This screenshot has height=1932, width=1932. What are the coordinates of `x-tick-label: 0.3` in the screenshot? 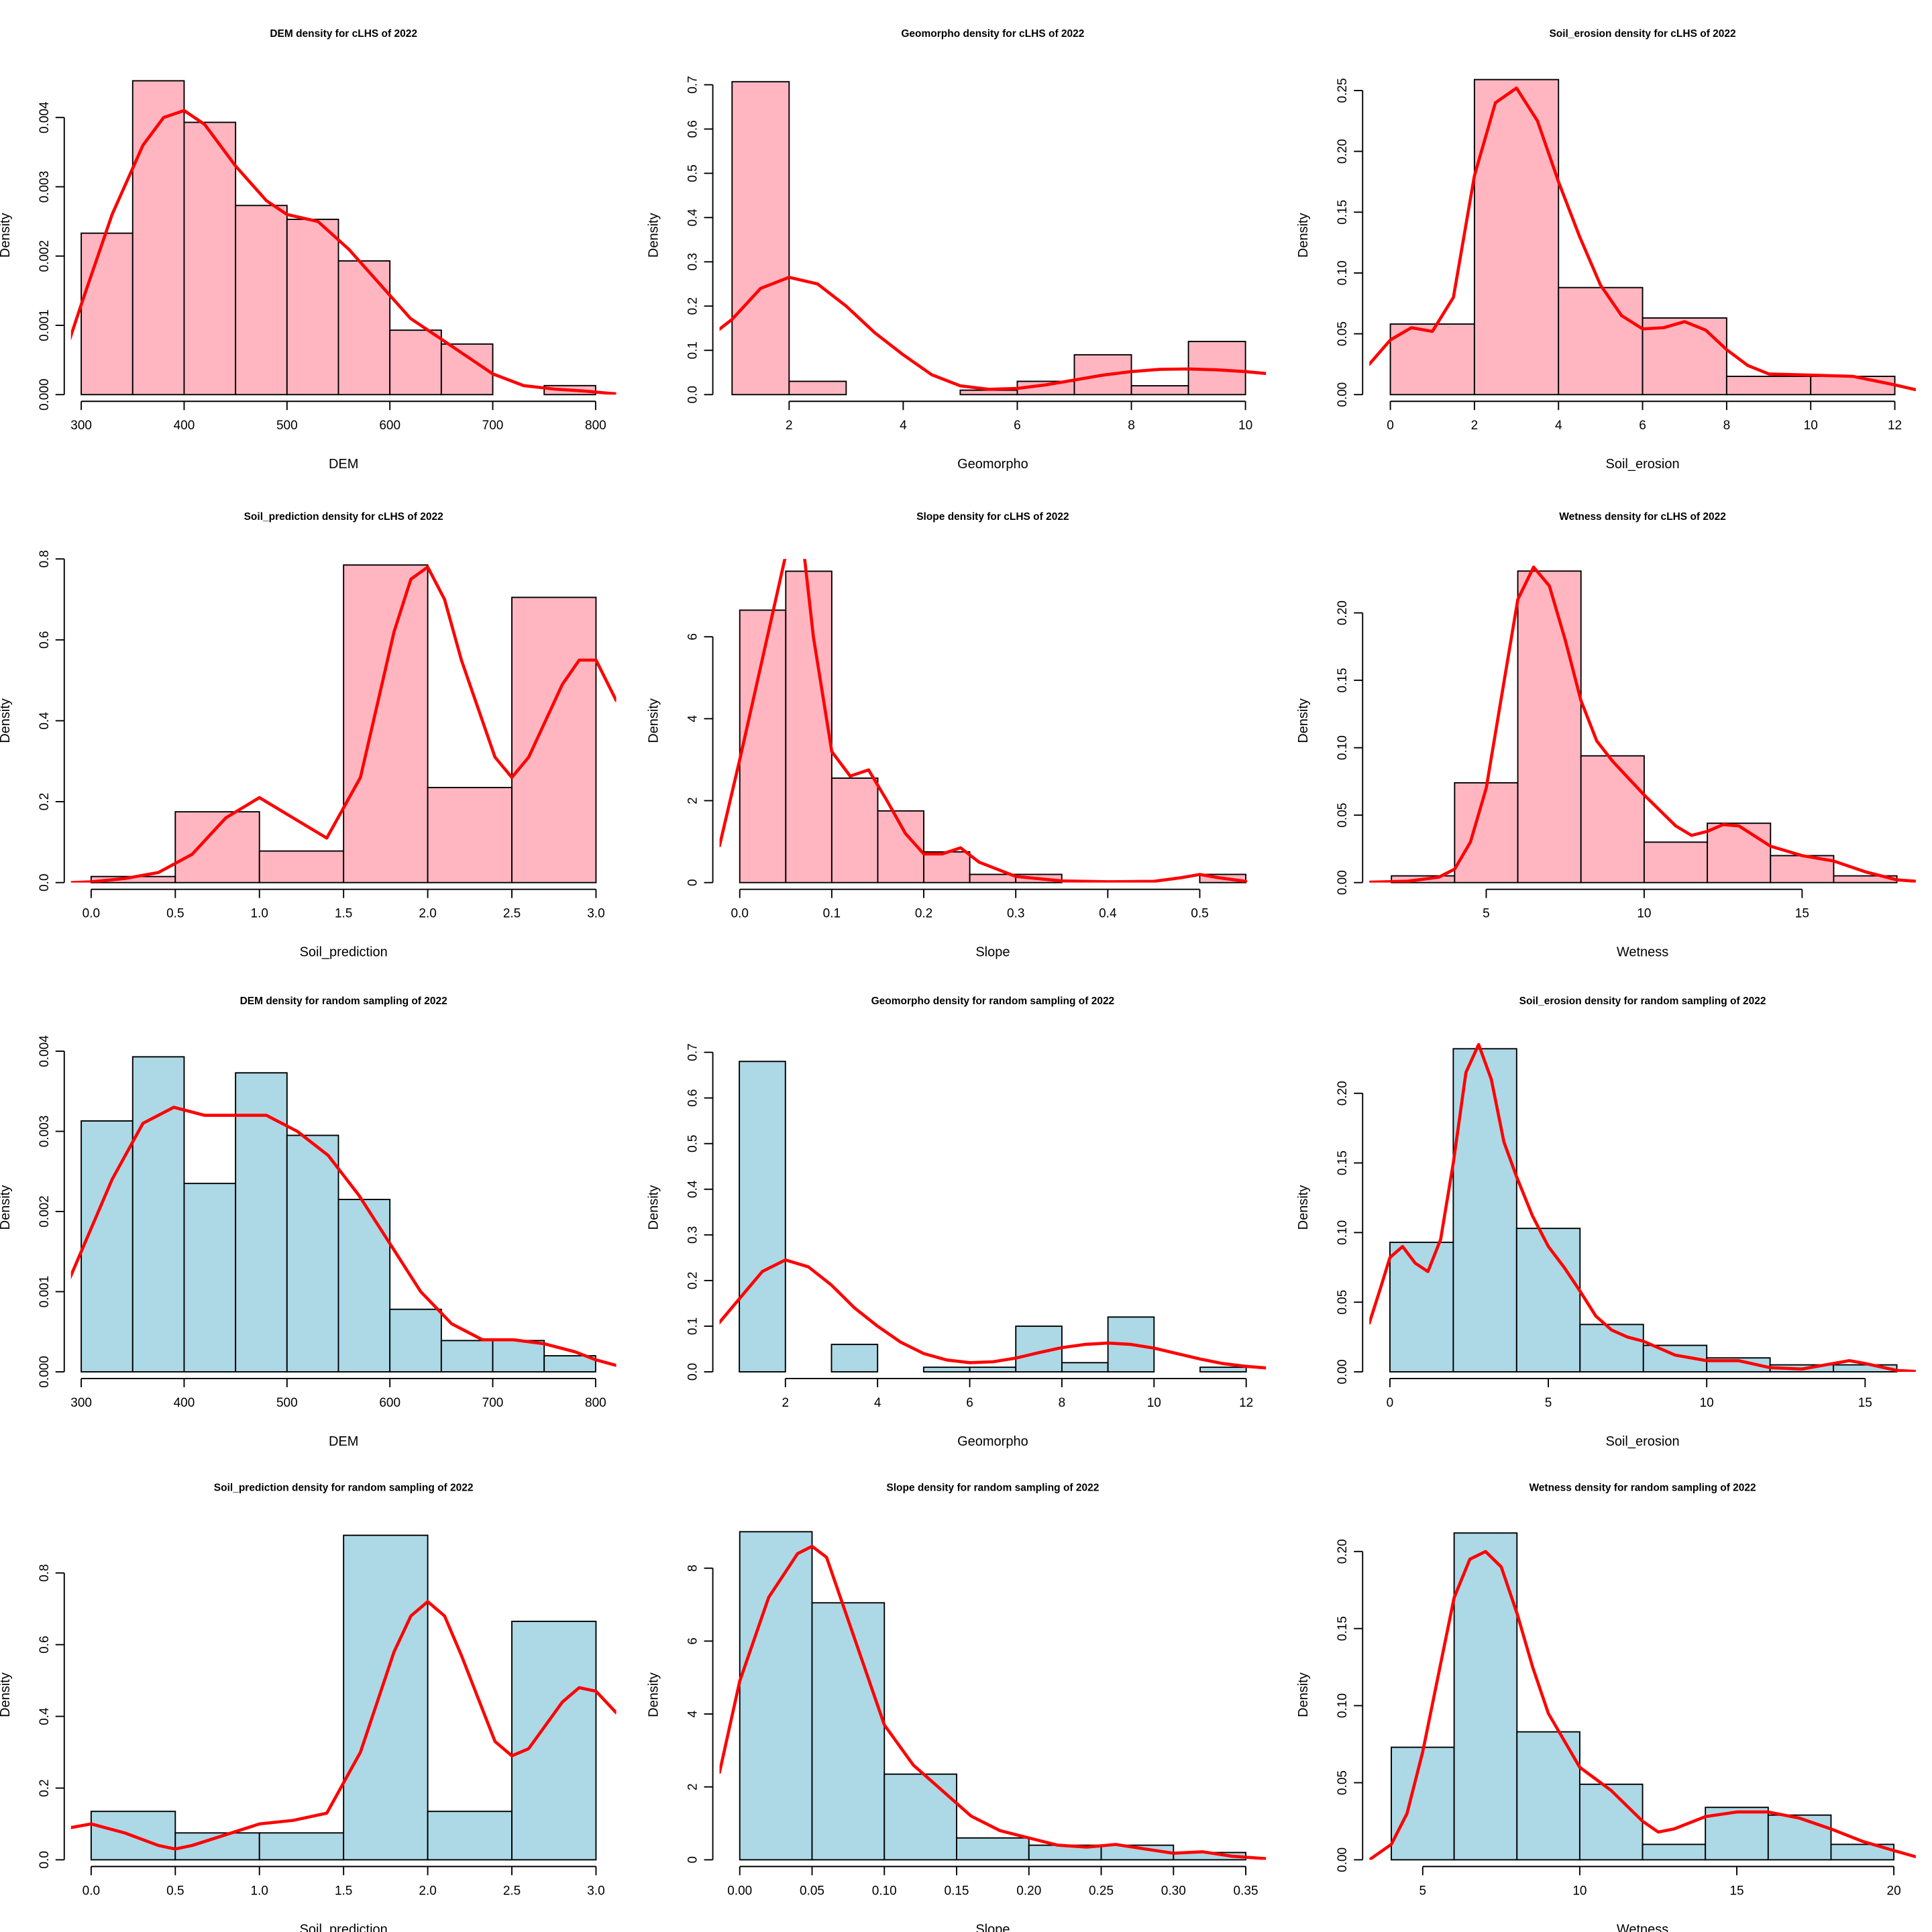 It's located at (1015, 914).